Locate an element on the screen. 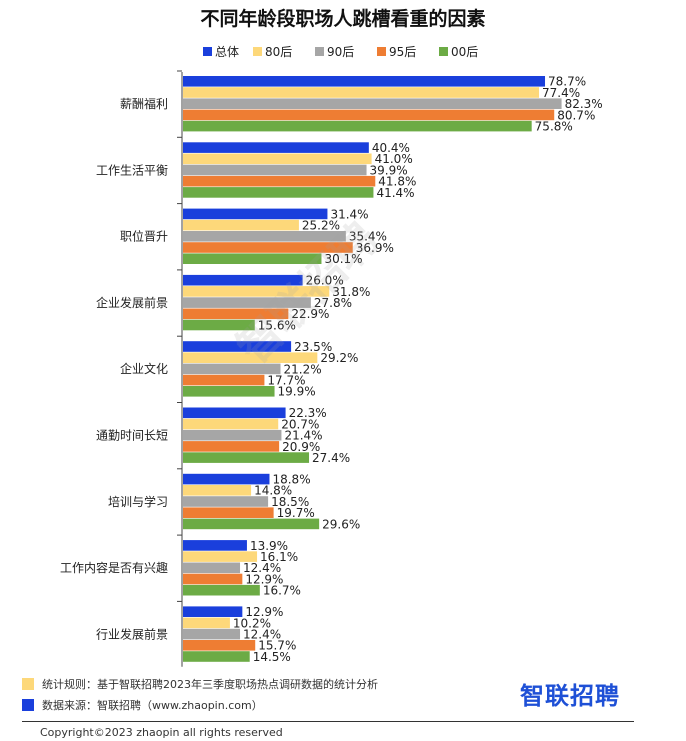 The width and height of the screenshot is (686, 741). data-label-3-2: 27.8% is located at coordinates (333, 303).